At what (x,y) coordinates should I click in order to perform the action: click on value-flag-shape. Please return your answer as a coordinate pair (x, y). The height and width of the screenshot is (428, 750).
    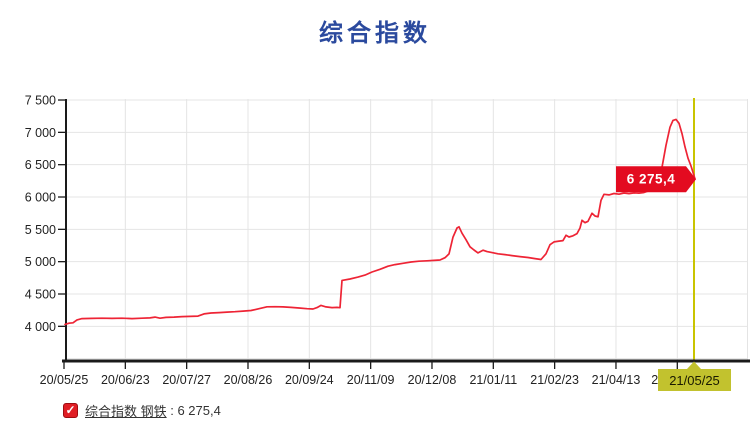
    Looking at the image, I should click on (656, 179).